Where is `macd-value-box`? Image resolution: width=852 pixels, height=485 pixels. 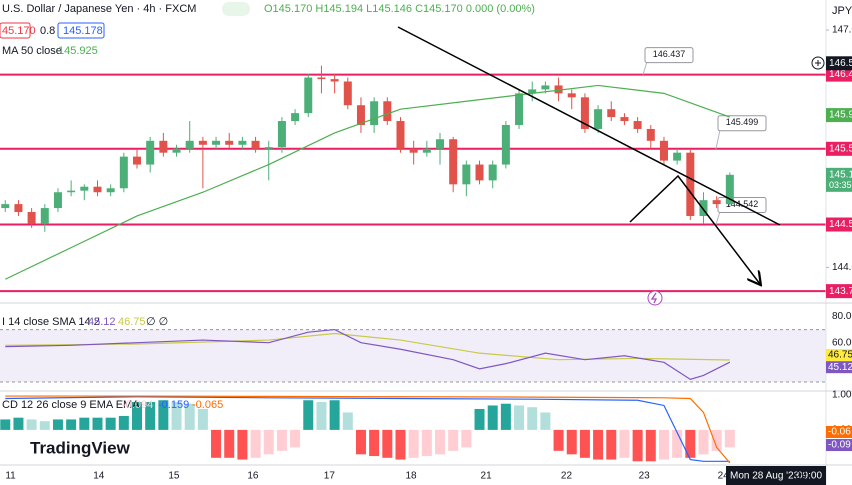 macd-value-box is located at coordinates (839, 445).